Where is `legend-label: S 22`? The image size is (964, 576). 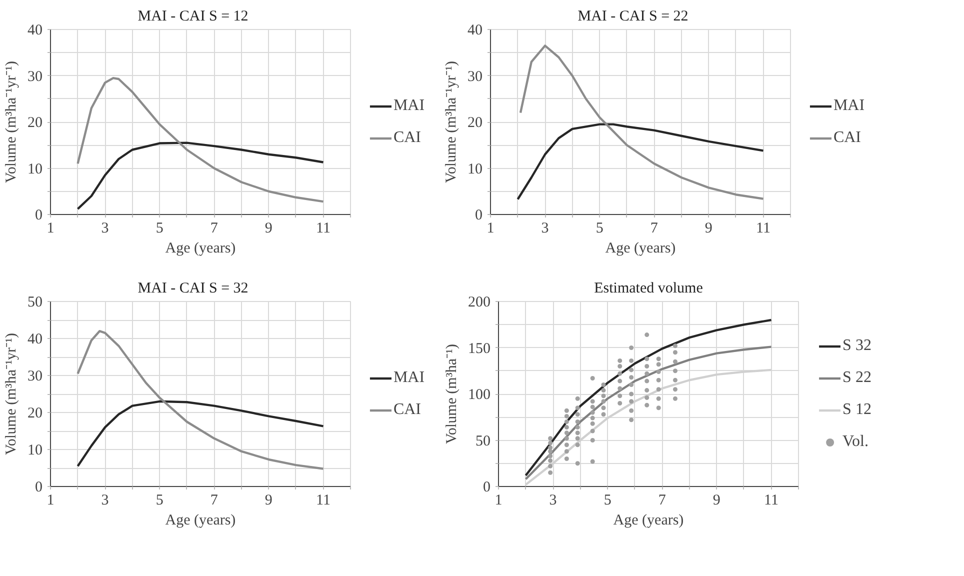 legend-label: S 22 is located at coordinates (857, 377).